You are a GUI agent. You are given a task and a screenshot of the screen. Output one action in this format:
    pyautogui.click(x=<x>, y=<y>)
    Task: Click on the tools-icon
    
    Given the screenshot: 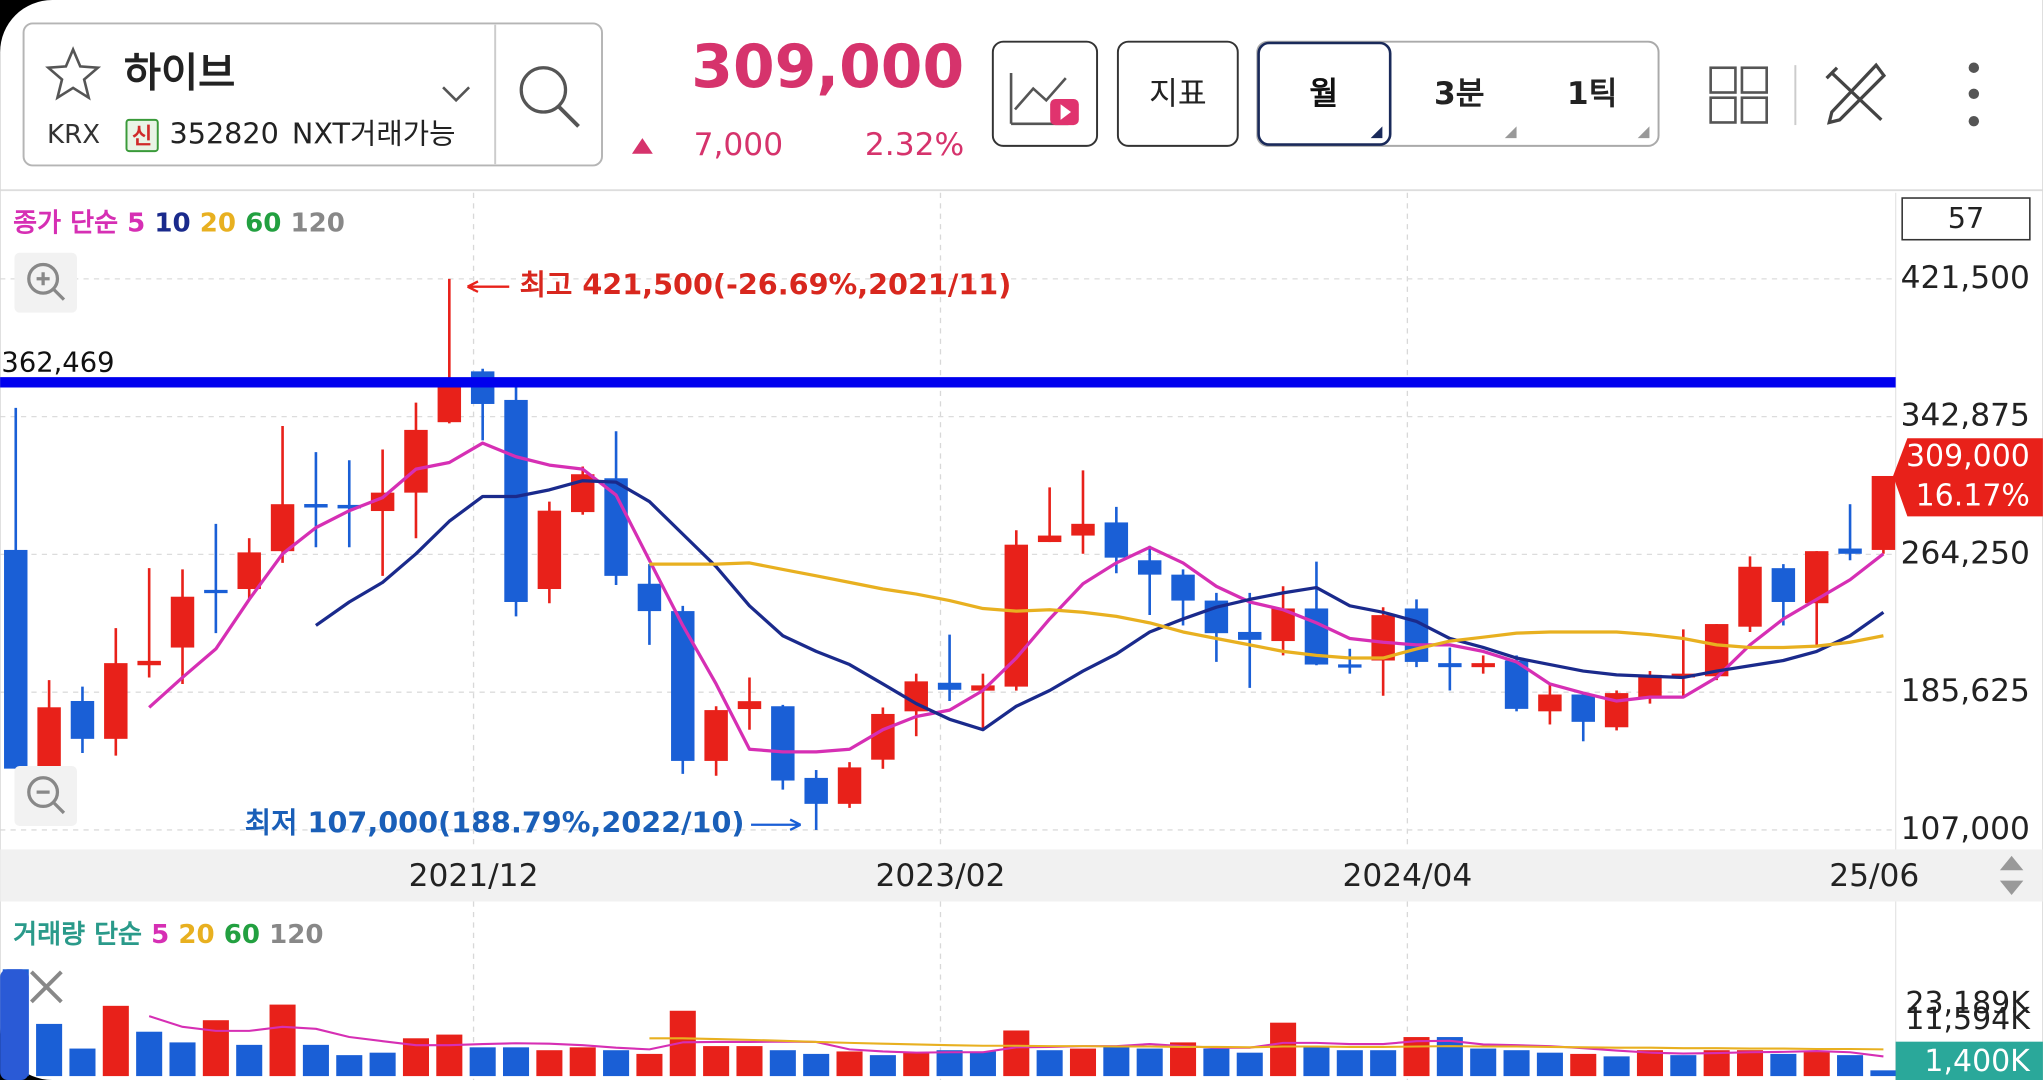 What is the action you would take?
    pyautogui.click(x=1856, y=93)
    